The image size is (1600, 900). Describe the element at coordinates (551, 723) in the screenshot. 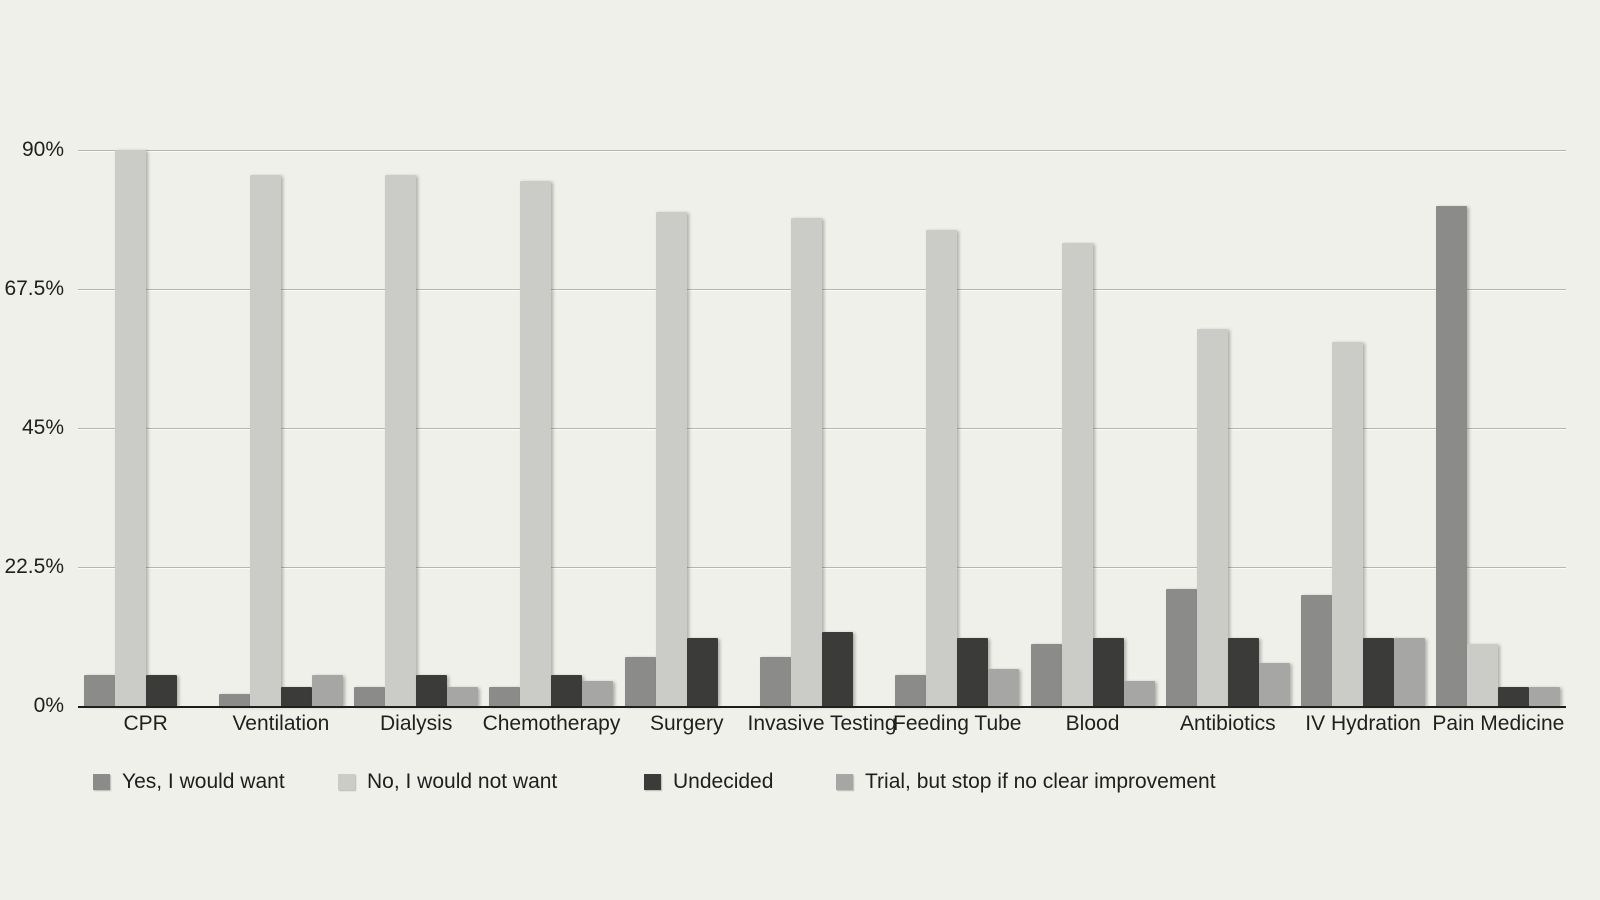

I see `x-axis-label-chemotherapy: Chemotherapy` at that location.